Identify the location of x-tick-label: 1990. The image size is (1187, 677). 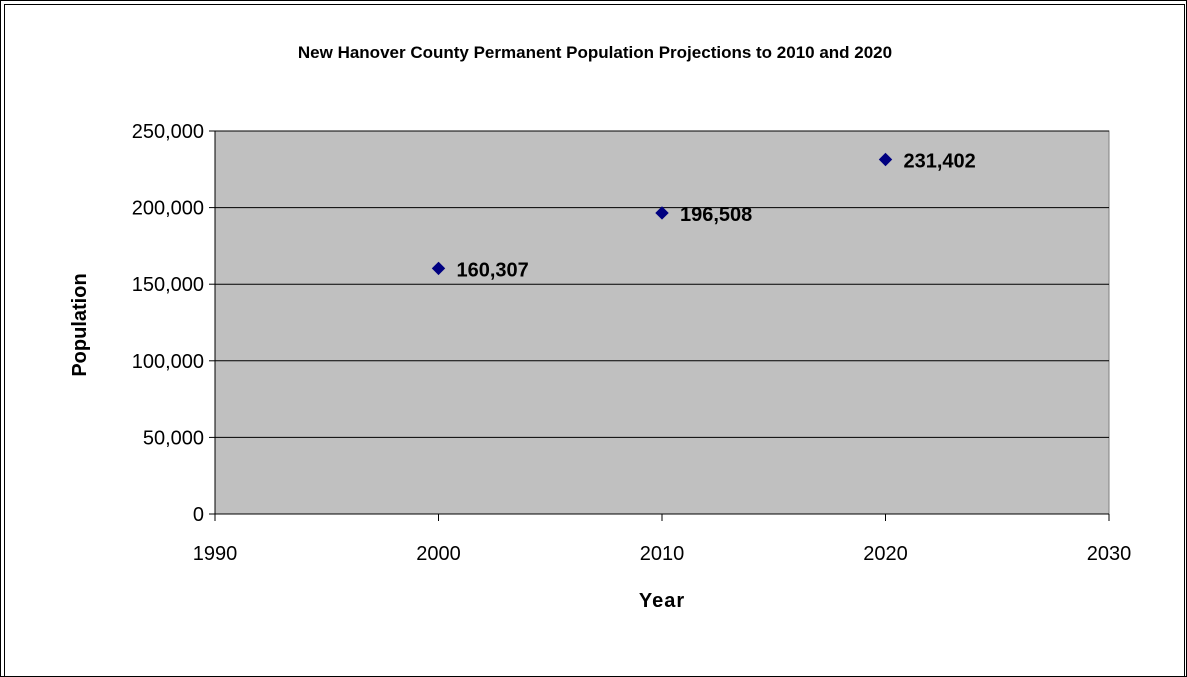
(215, 554).